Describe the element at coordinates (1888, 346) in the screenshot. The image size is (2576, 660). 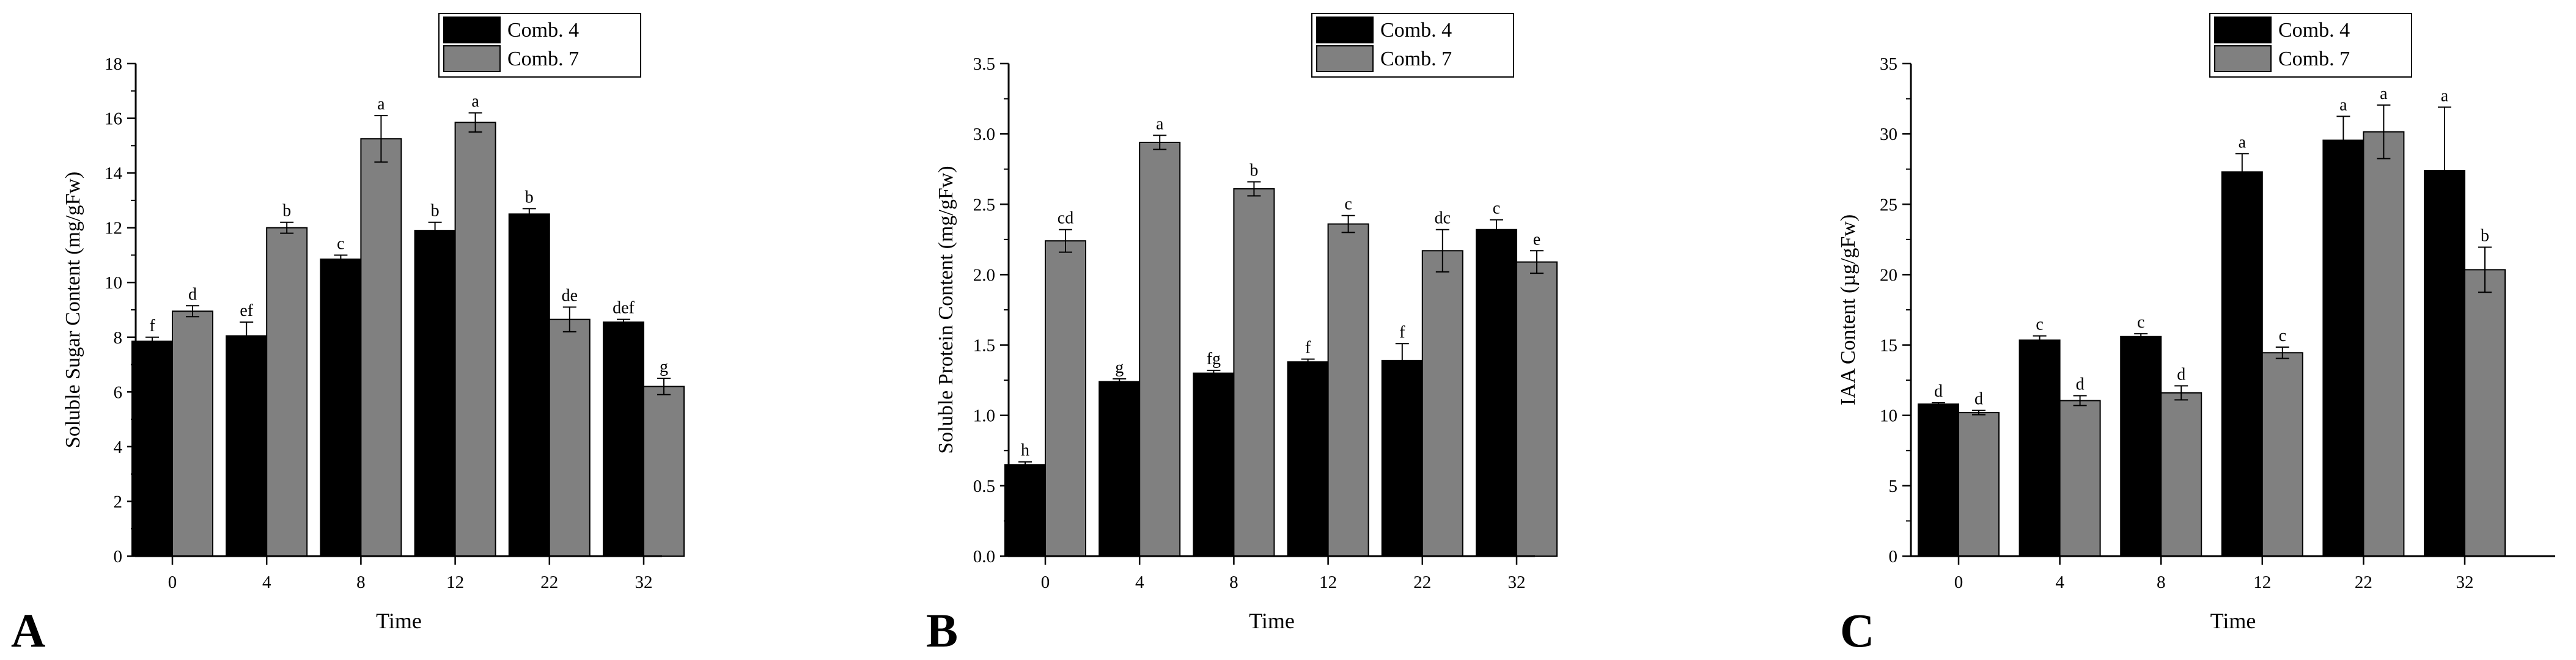
I see `y-tick-label: 15` at that location.